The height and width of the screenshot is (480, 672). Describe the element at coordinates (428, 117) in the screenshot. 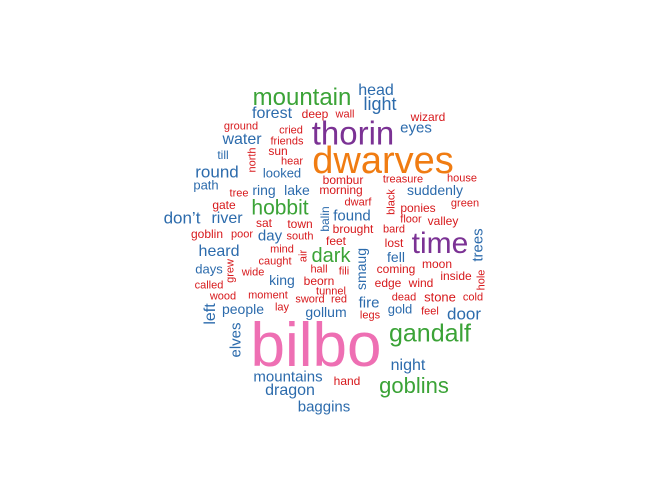

I see `word-wizard: wizard` at that location.